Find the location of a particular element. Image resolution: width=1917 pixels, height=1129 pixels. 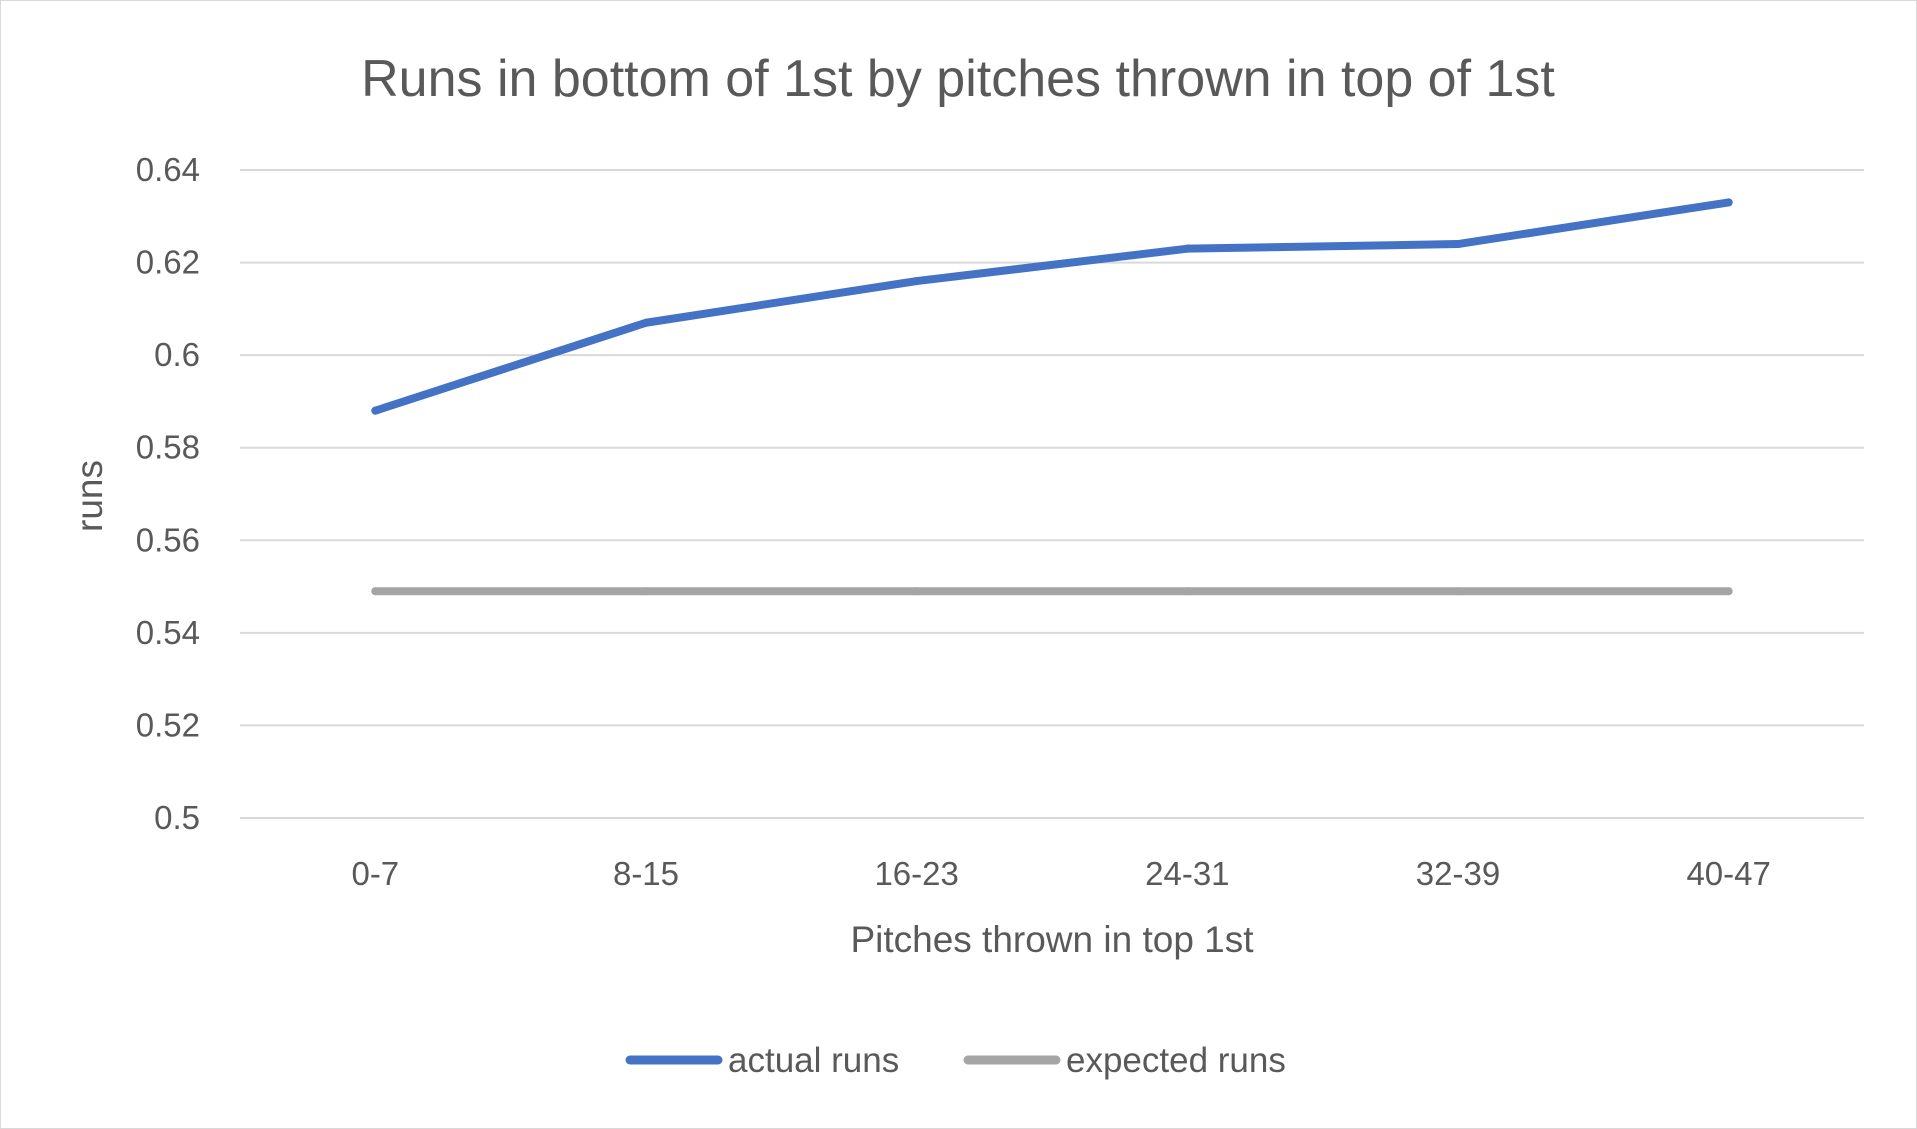

y-tick-label: 0.6 is located at coordinates (177, 354).